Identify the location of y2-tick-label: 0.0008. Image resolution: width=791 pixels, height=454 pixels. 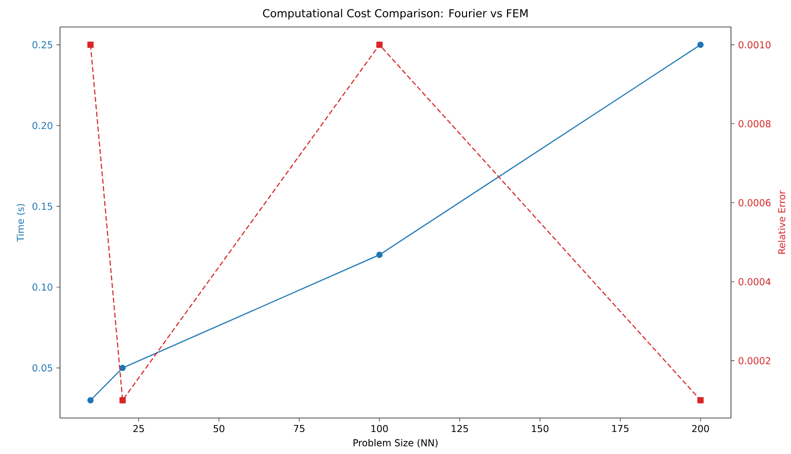
(754, 124).